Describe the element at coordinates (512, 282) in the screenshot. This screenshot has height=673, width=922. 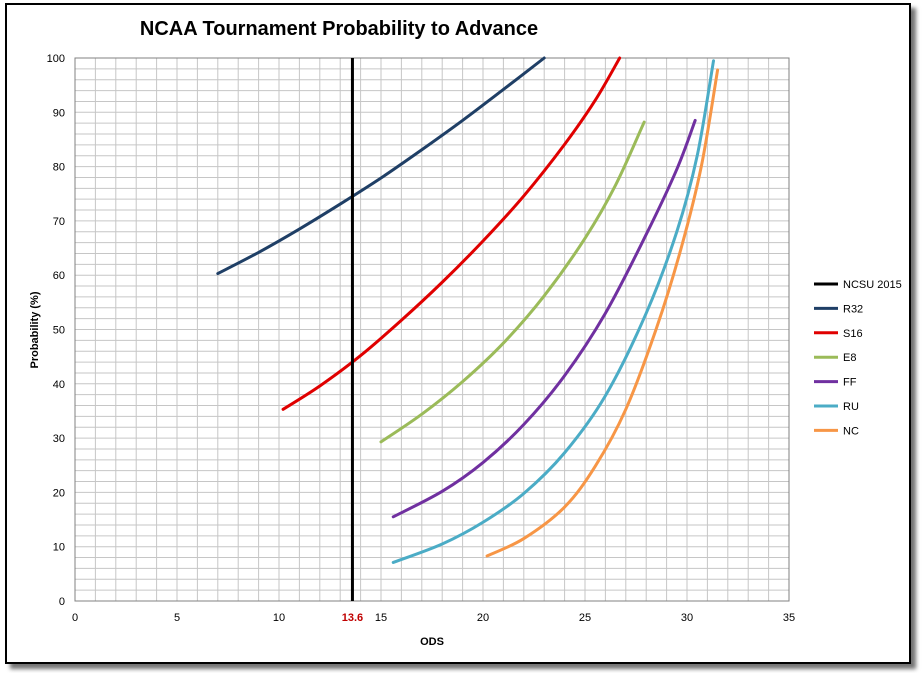
I see `series-line-e8` at that location.